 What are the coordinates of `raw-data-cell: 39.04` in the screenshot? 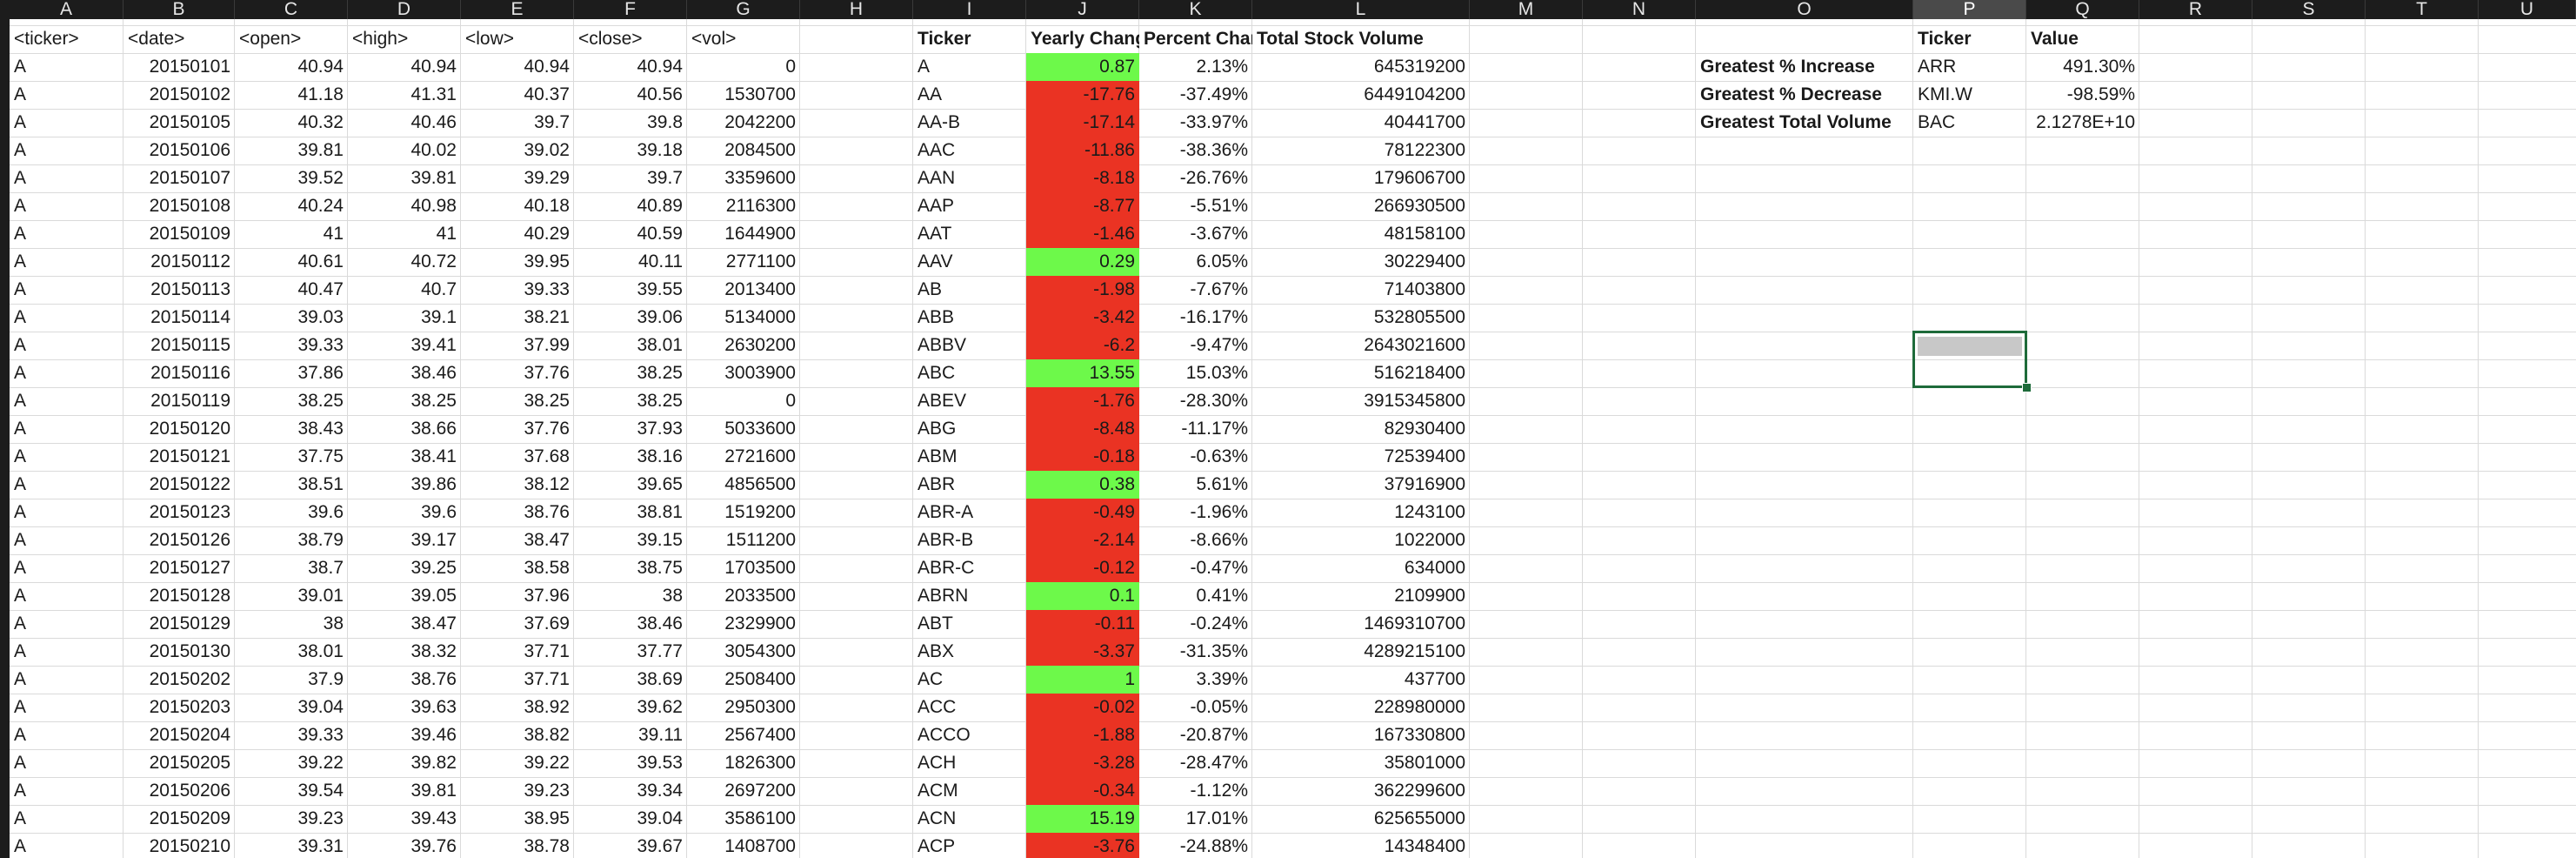 It's located at (660, 818).